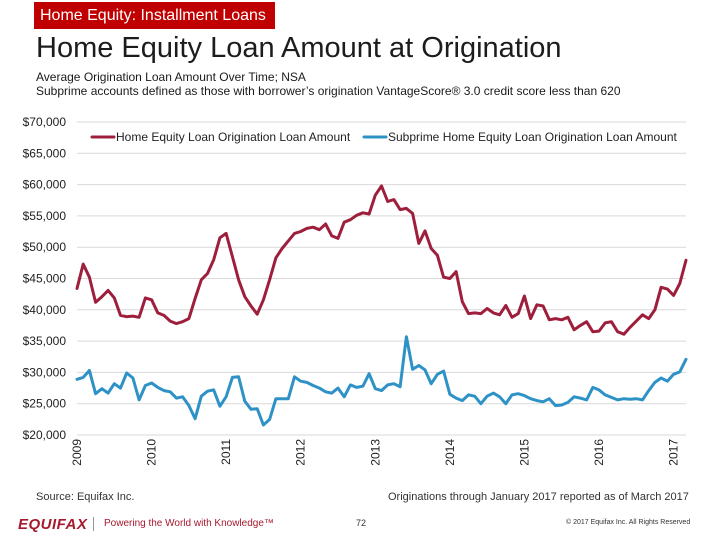  I want to click on page-title: Home Equity Loan Amount at Origination, so click(299, 48).